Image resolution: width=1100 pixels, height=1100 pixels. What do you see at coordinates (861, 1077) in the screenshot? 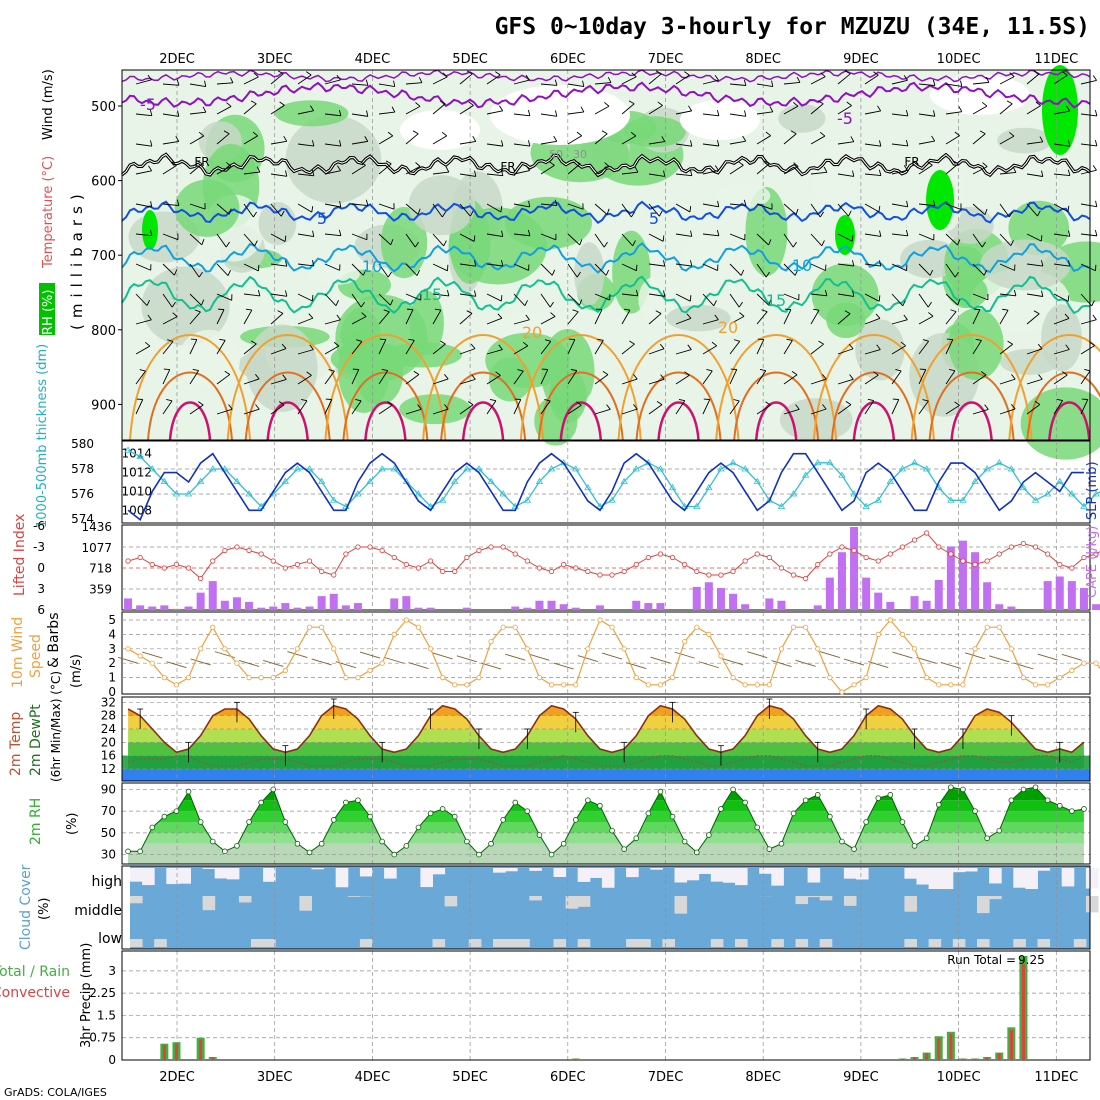
I see `date-label-bottom: 9DEC` at bounding box center [861, 1077].